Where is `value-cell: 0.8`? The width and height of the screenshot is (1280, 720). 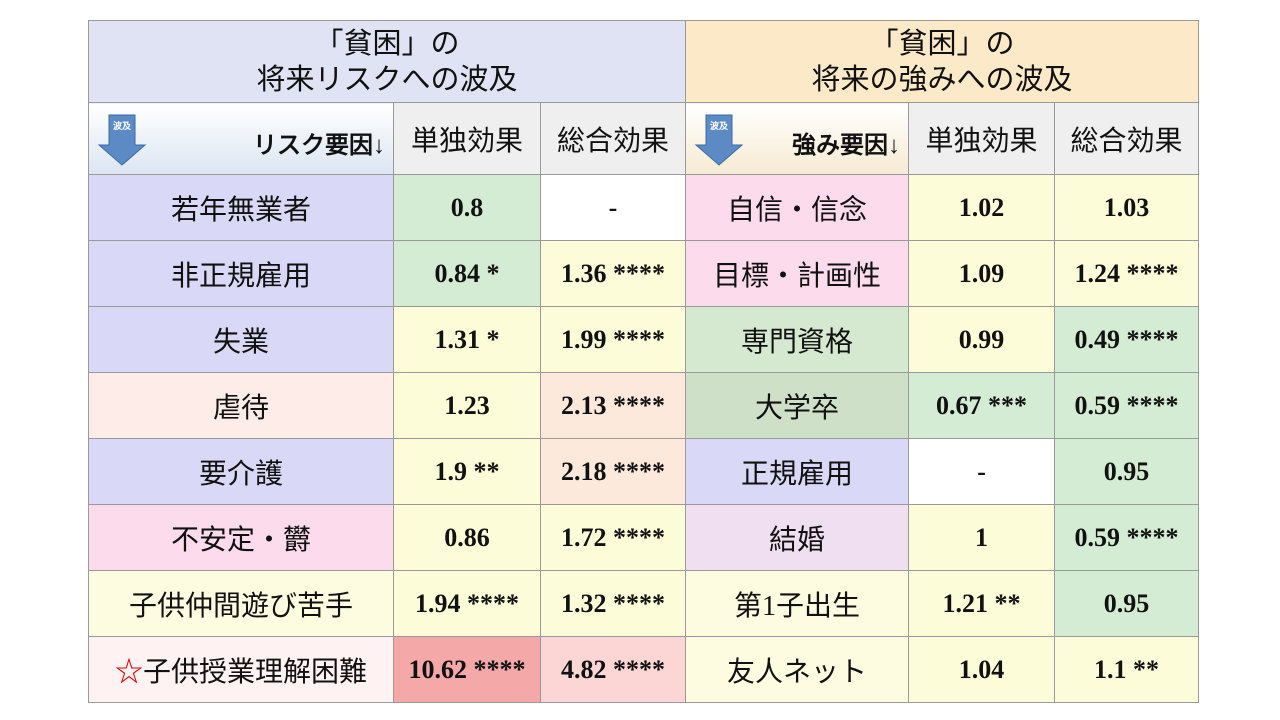 value-cell: 0.8 is located at coordinates (467, 207).